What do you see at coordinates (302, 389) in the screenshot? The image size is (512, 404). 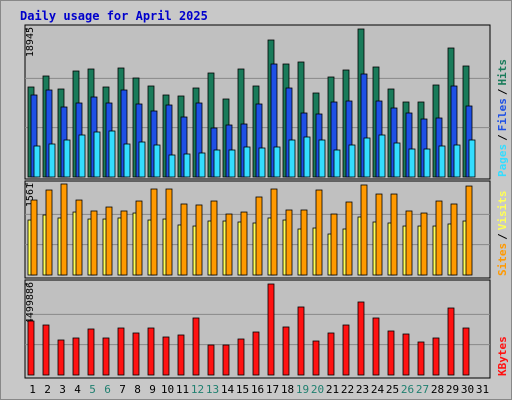 I see `x-tick-label: 19` at bounding box center [302, 389].